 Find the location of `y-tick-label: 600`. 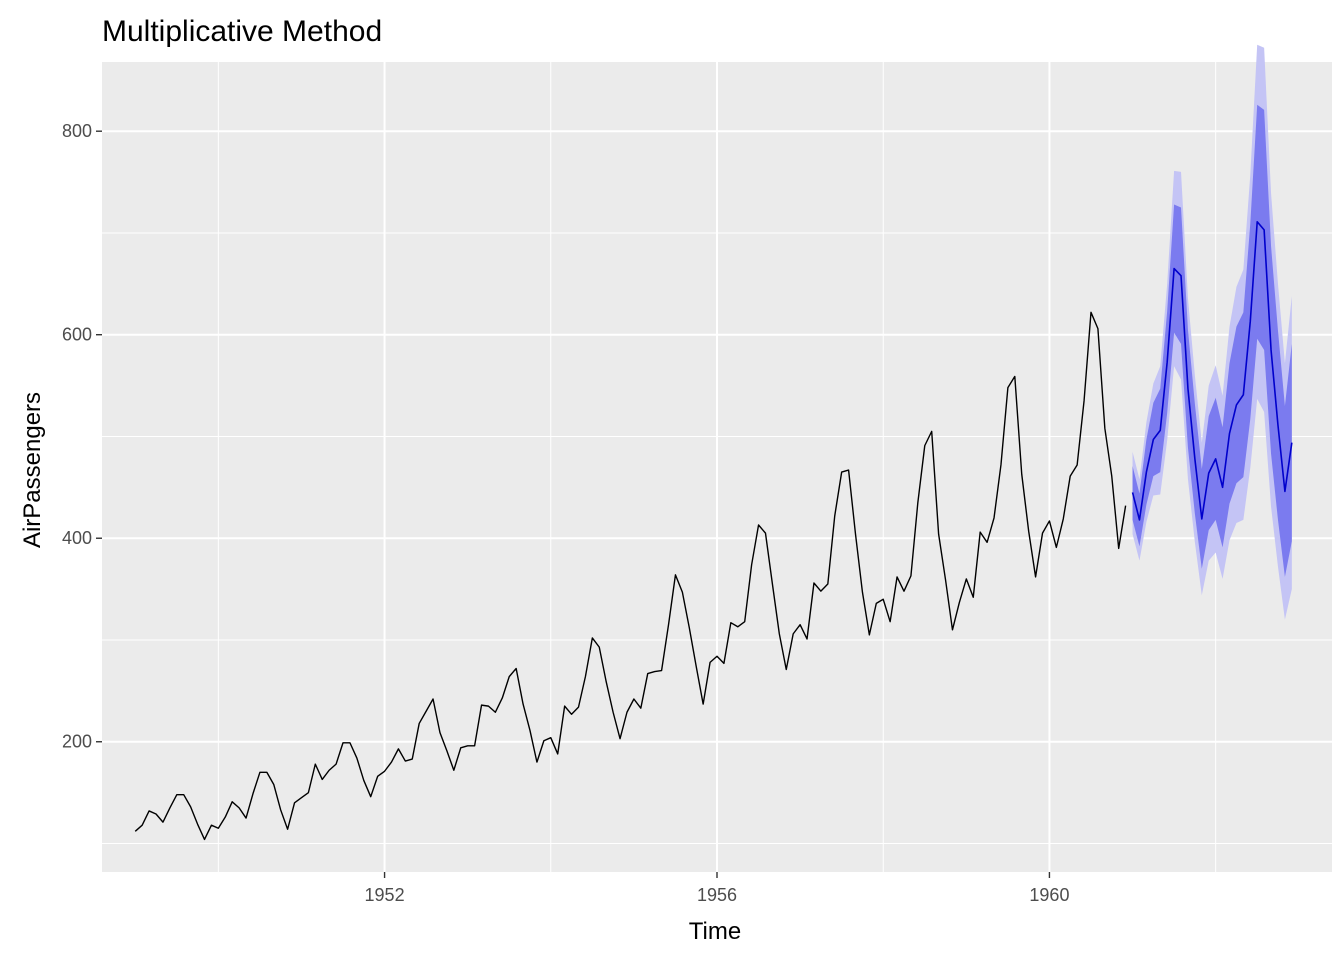

y-tick-label: 600 is located at coordinates (77, 335).